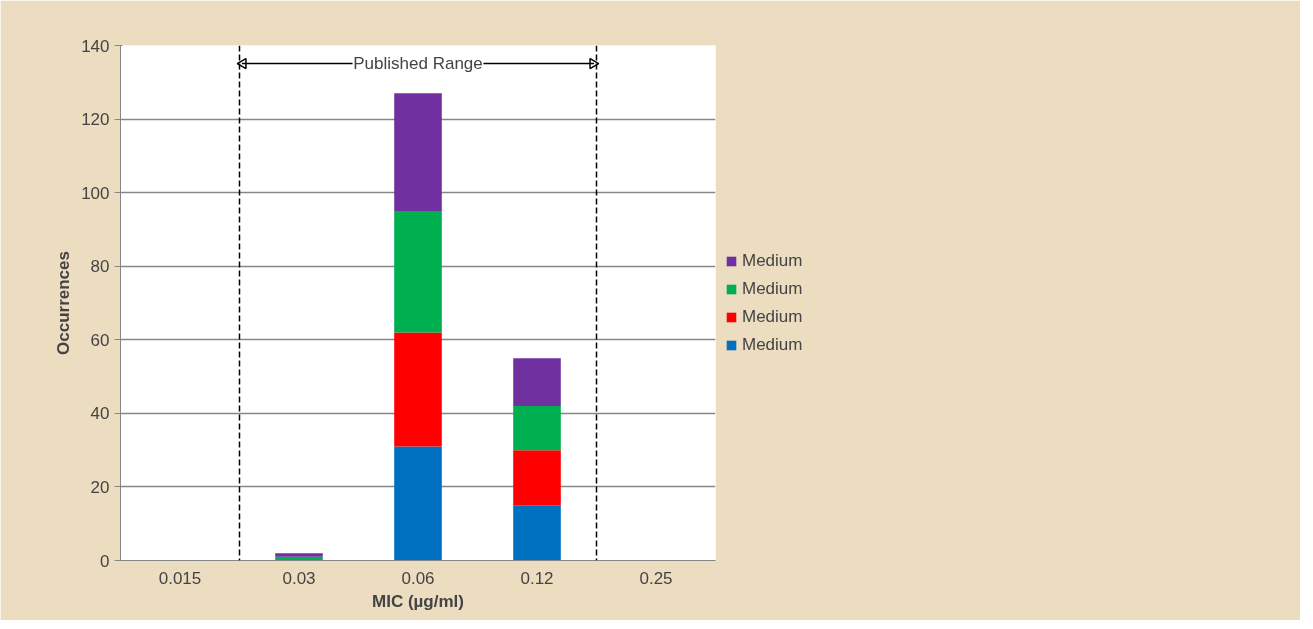 This screenshot has width=1313, height=629. What do you see at coordinates (180, 578) in the screenshot?
I see `x-tick-label: 0.015` at bounding box center [180, 578].